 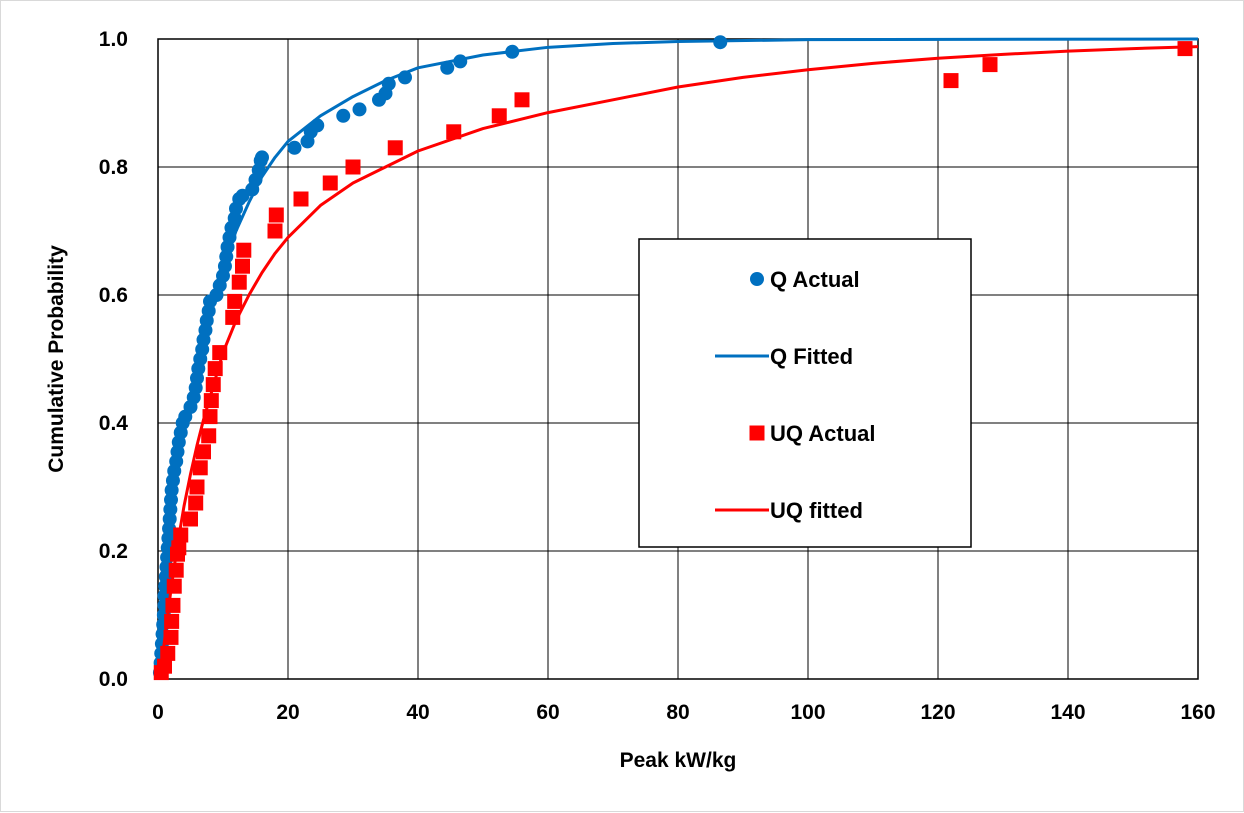 What do you see at coordinates (816, 510) in the screenshot?
I see `legend-label: UQ fitted` at bounding box center [816, 510].